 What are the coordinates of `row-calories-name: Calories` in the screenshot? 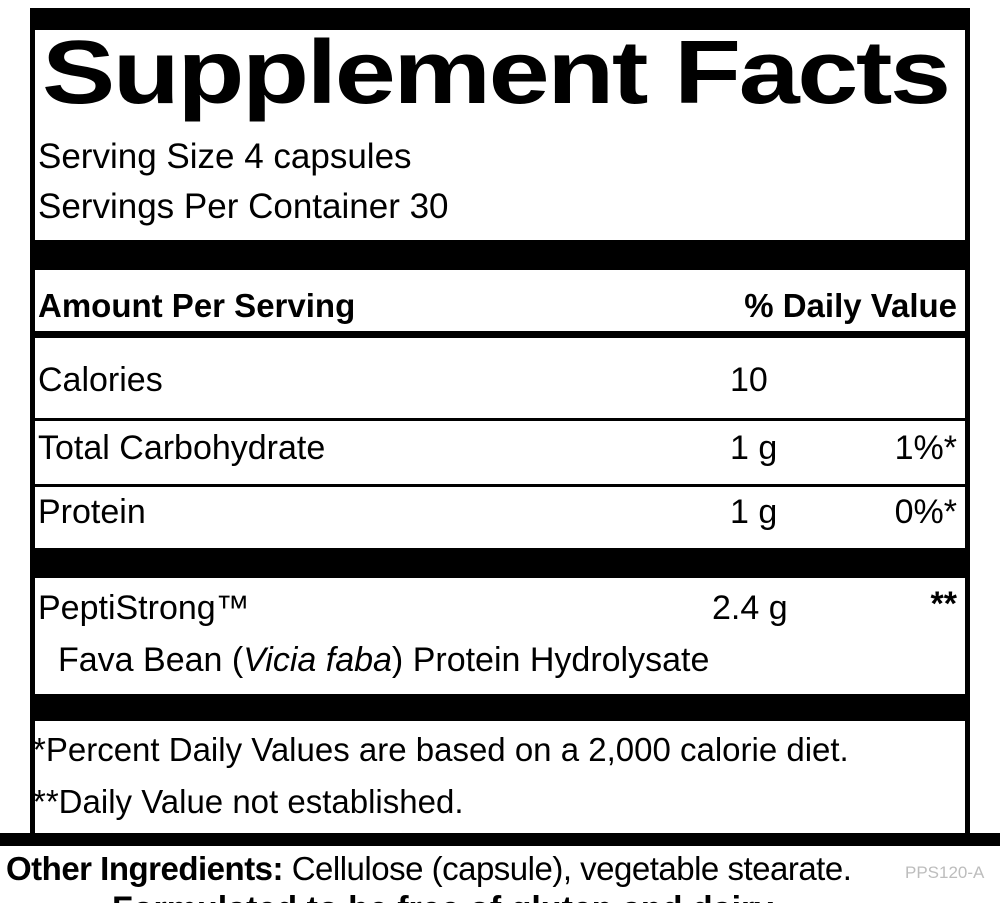 It's located at (100, 380).